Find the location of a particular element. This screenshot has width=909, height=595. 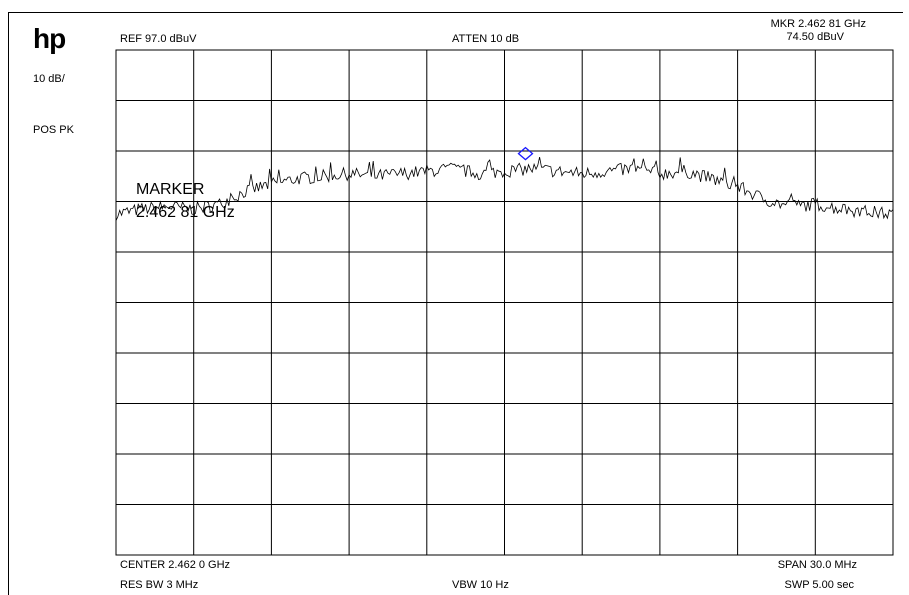

marker-annotation-title: MARKER is located at coordinates (170, 189).